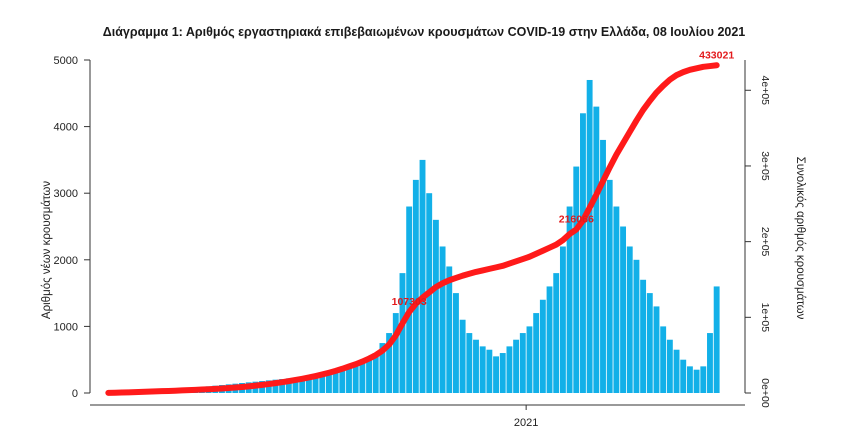 This screenshot has width=865, height=436. I want to click on left-tick-label: 3000, so click(66, 194).